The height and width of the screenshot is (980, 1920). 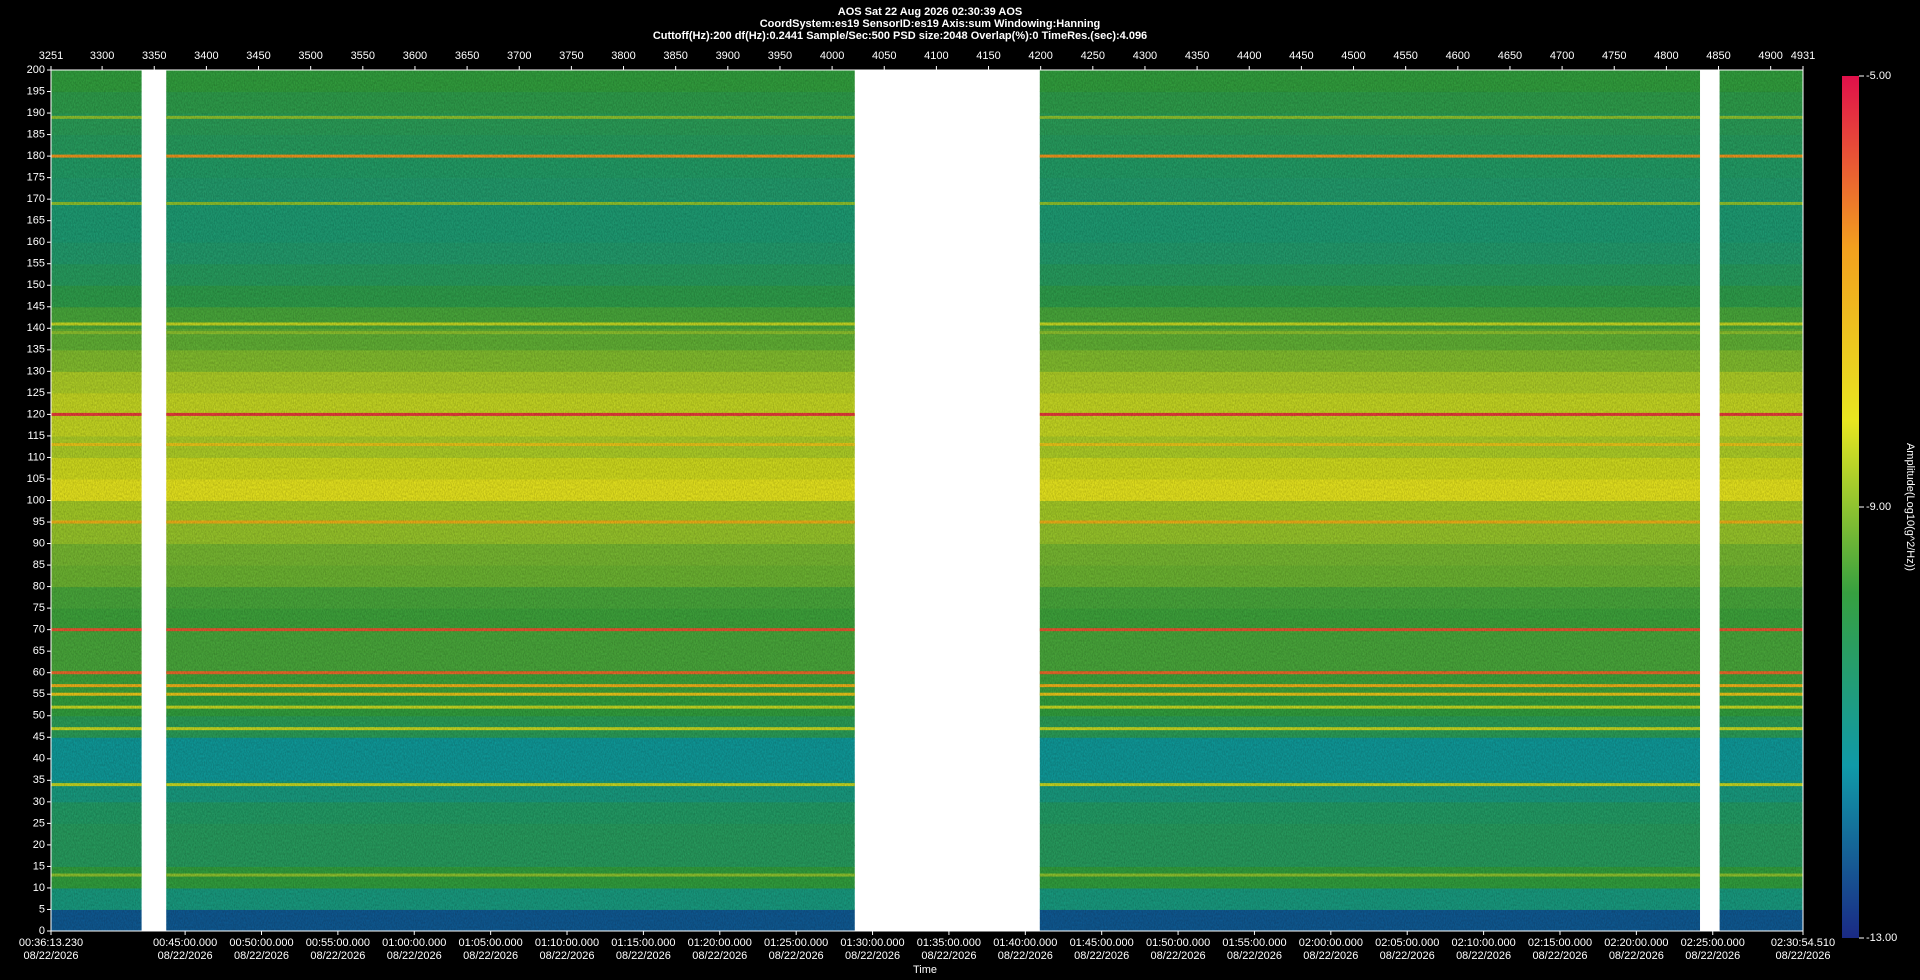 What do you see at coordinates (39, 522) in the screenshot?
I see `y-tick-label: 95` at bounding box center [39, 522].